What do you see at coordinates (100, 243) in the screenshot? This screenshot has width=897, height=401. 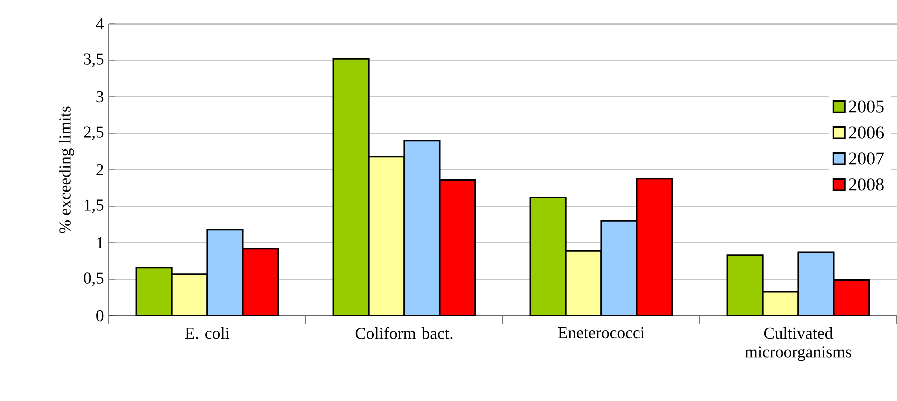 I see `y-tick-label: 1` at bounding box center [100, 243].